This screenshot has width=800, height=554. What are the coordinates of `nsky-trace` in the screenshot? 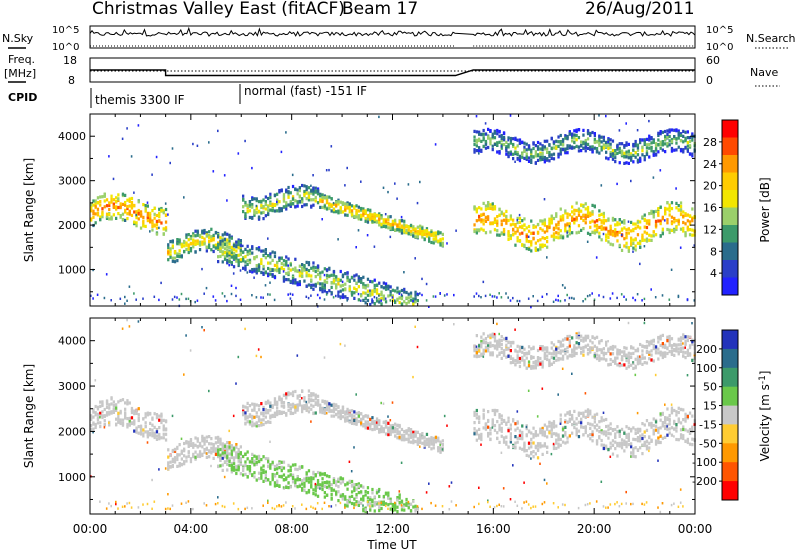 It's located at (392, 33).